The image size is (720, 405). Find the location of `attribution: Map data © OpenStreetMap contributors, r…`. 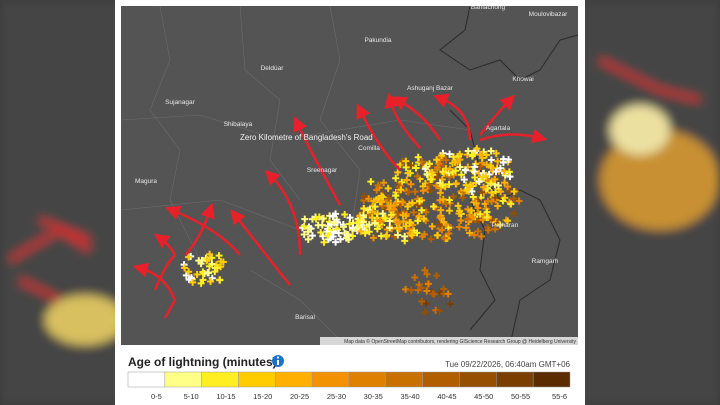

attribution: Map data © OpenStreetMap contributors, r… is located at coordinates (460, 341).